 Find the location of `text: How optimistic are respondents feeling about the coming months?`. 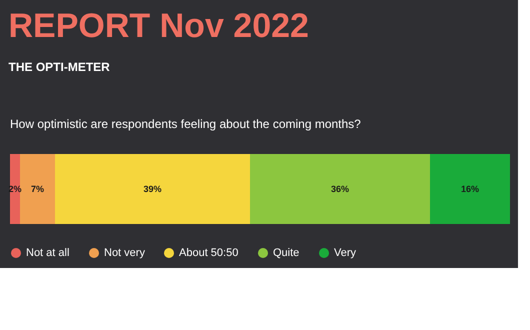

text: How optimistic are respondents feeling about the coming months? is located at coordinates (186, 124).